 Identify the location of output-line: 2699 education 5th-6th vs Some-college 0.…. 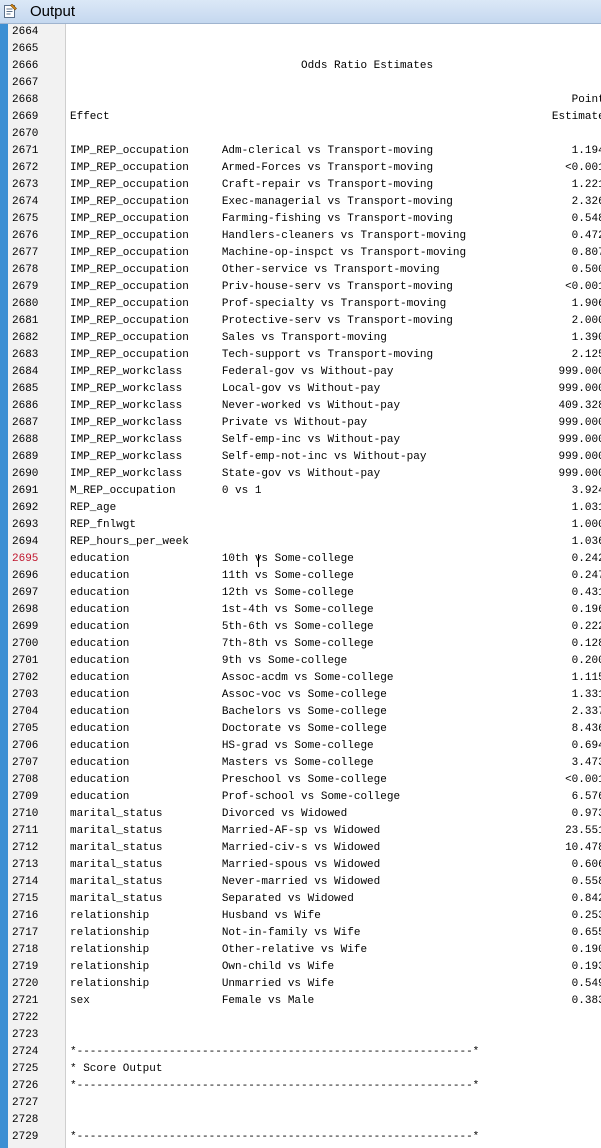
(300, 627).